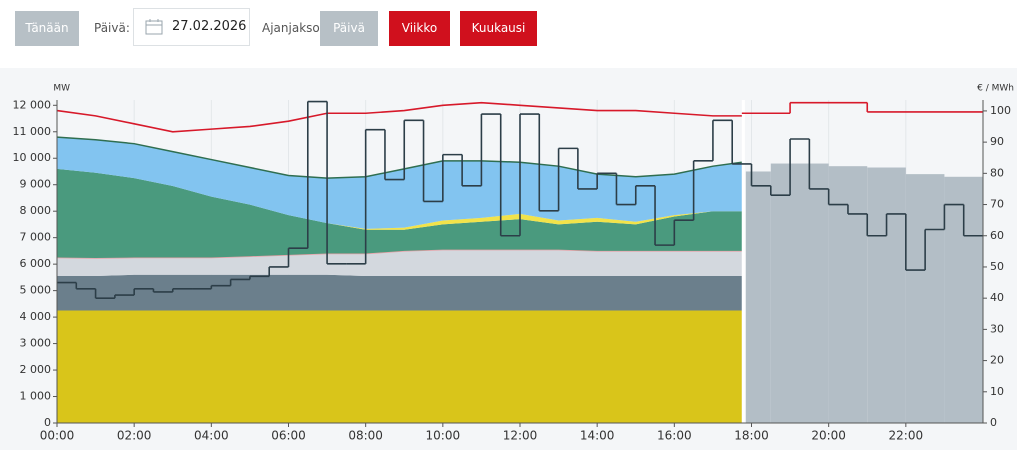 This screenshot has height=450, width=1017. Describe the element at coordinates (36, 290) in the screenshot. I see `y-tick-label: 5 000` at that location.